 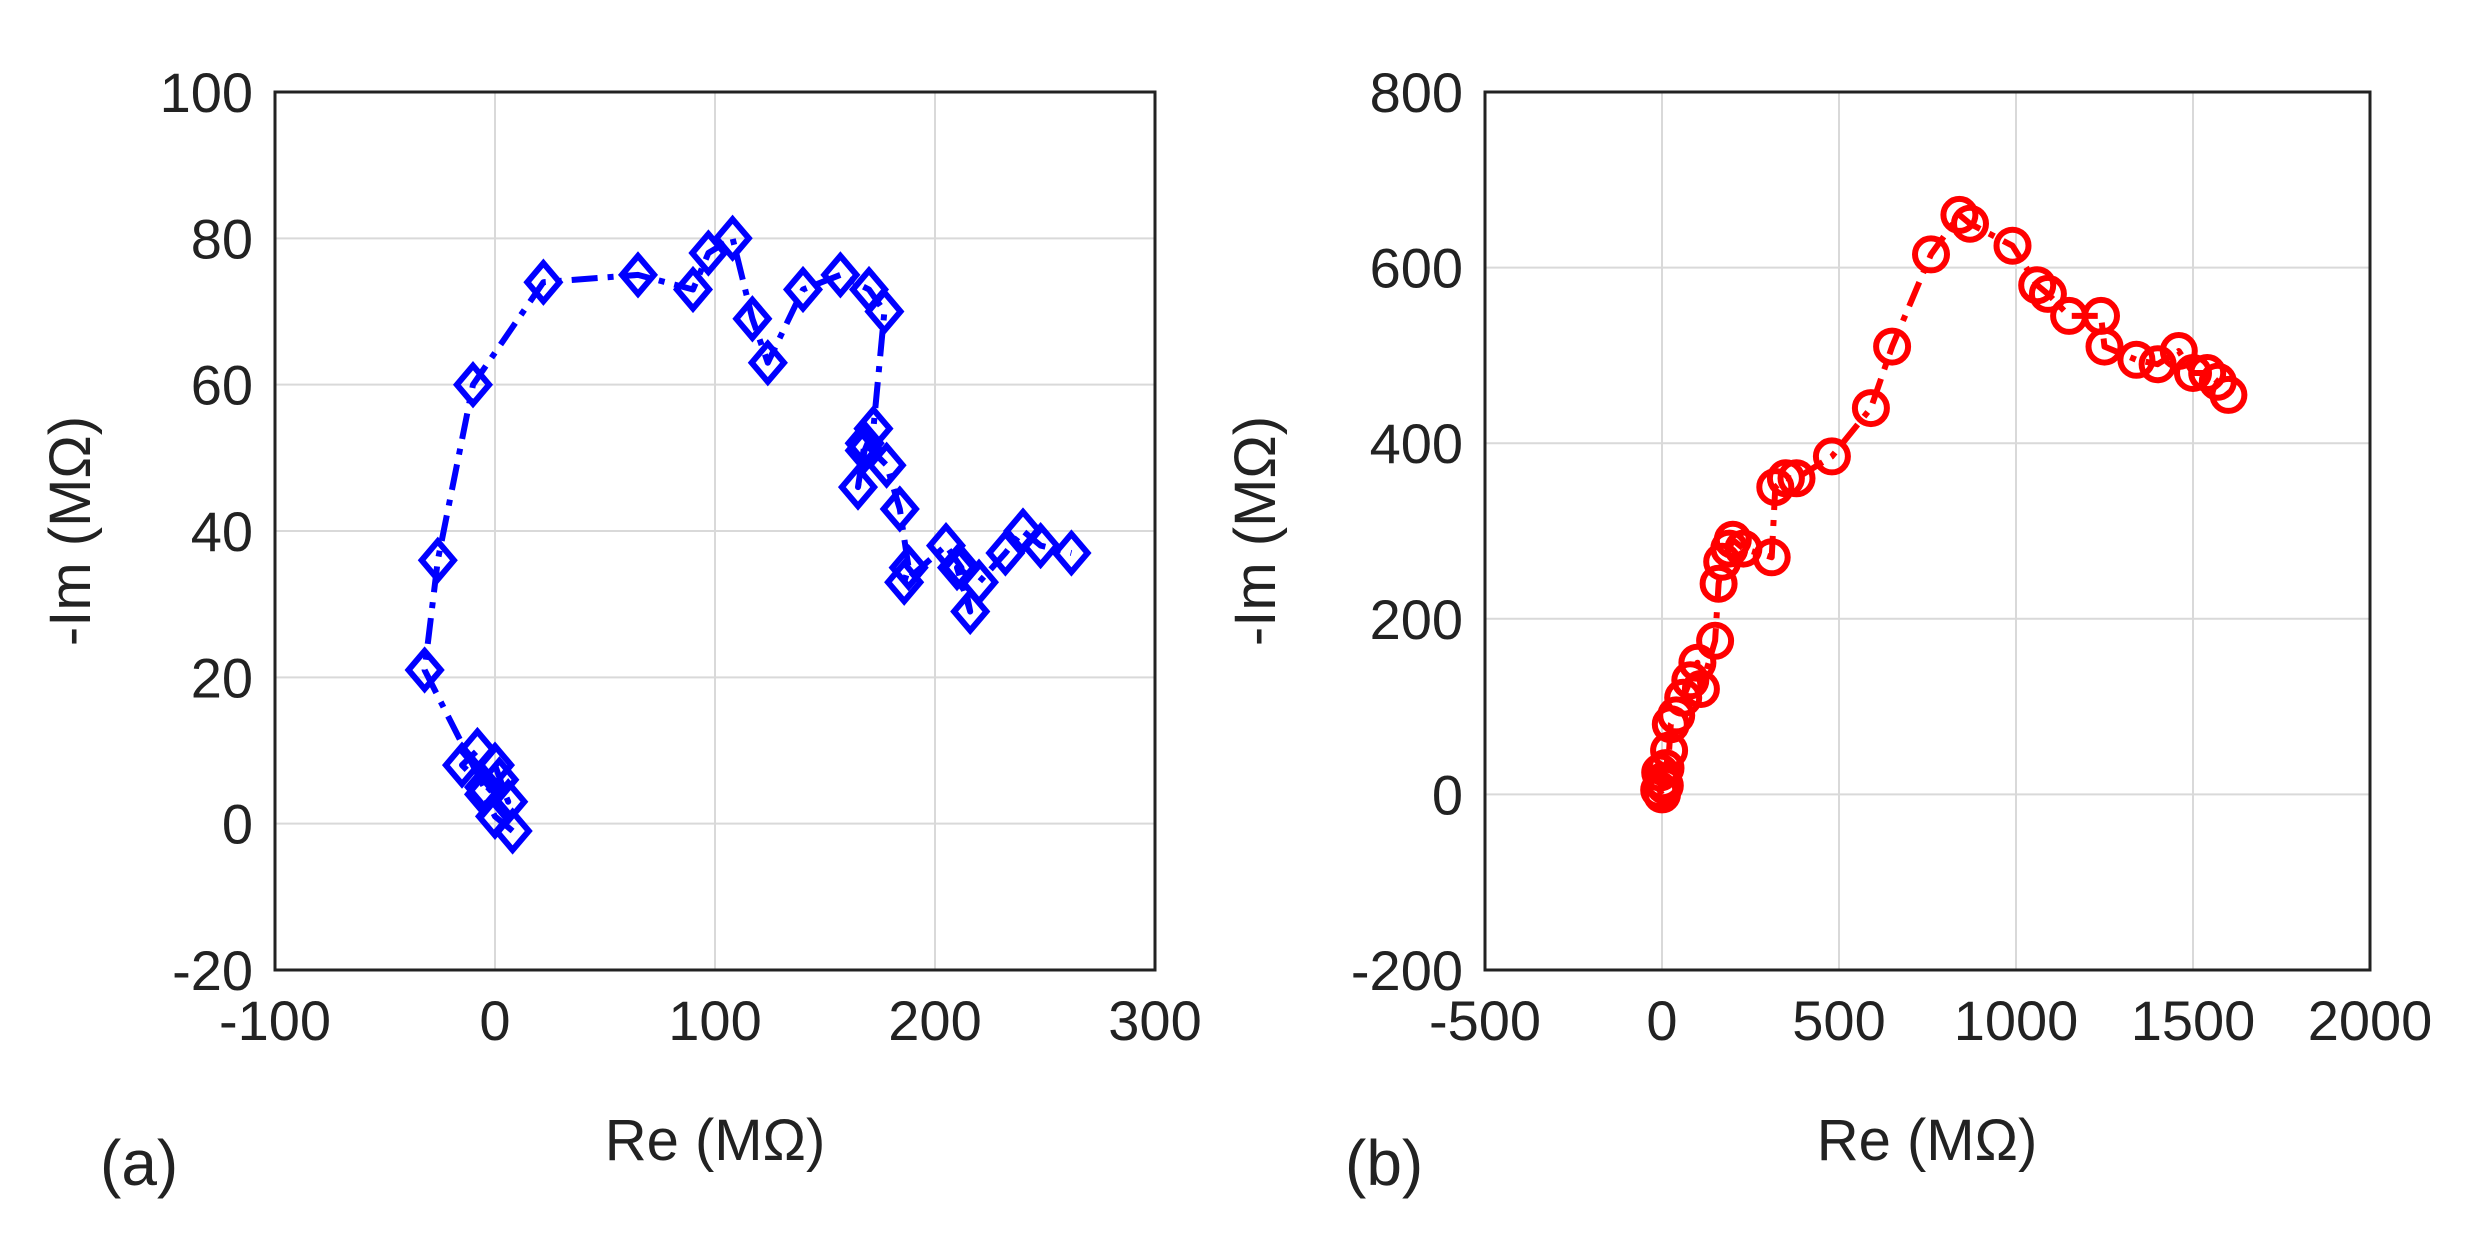 What do you see at coordinates (1838, 1020) in the screenshot?
I see `x-tick-label: 500` at bounding box center [1838, 1020].